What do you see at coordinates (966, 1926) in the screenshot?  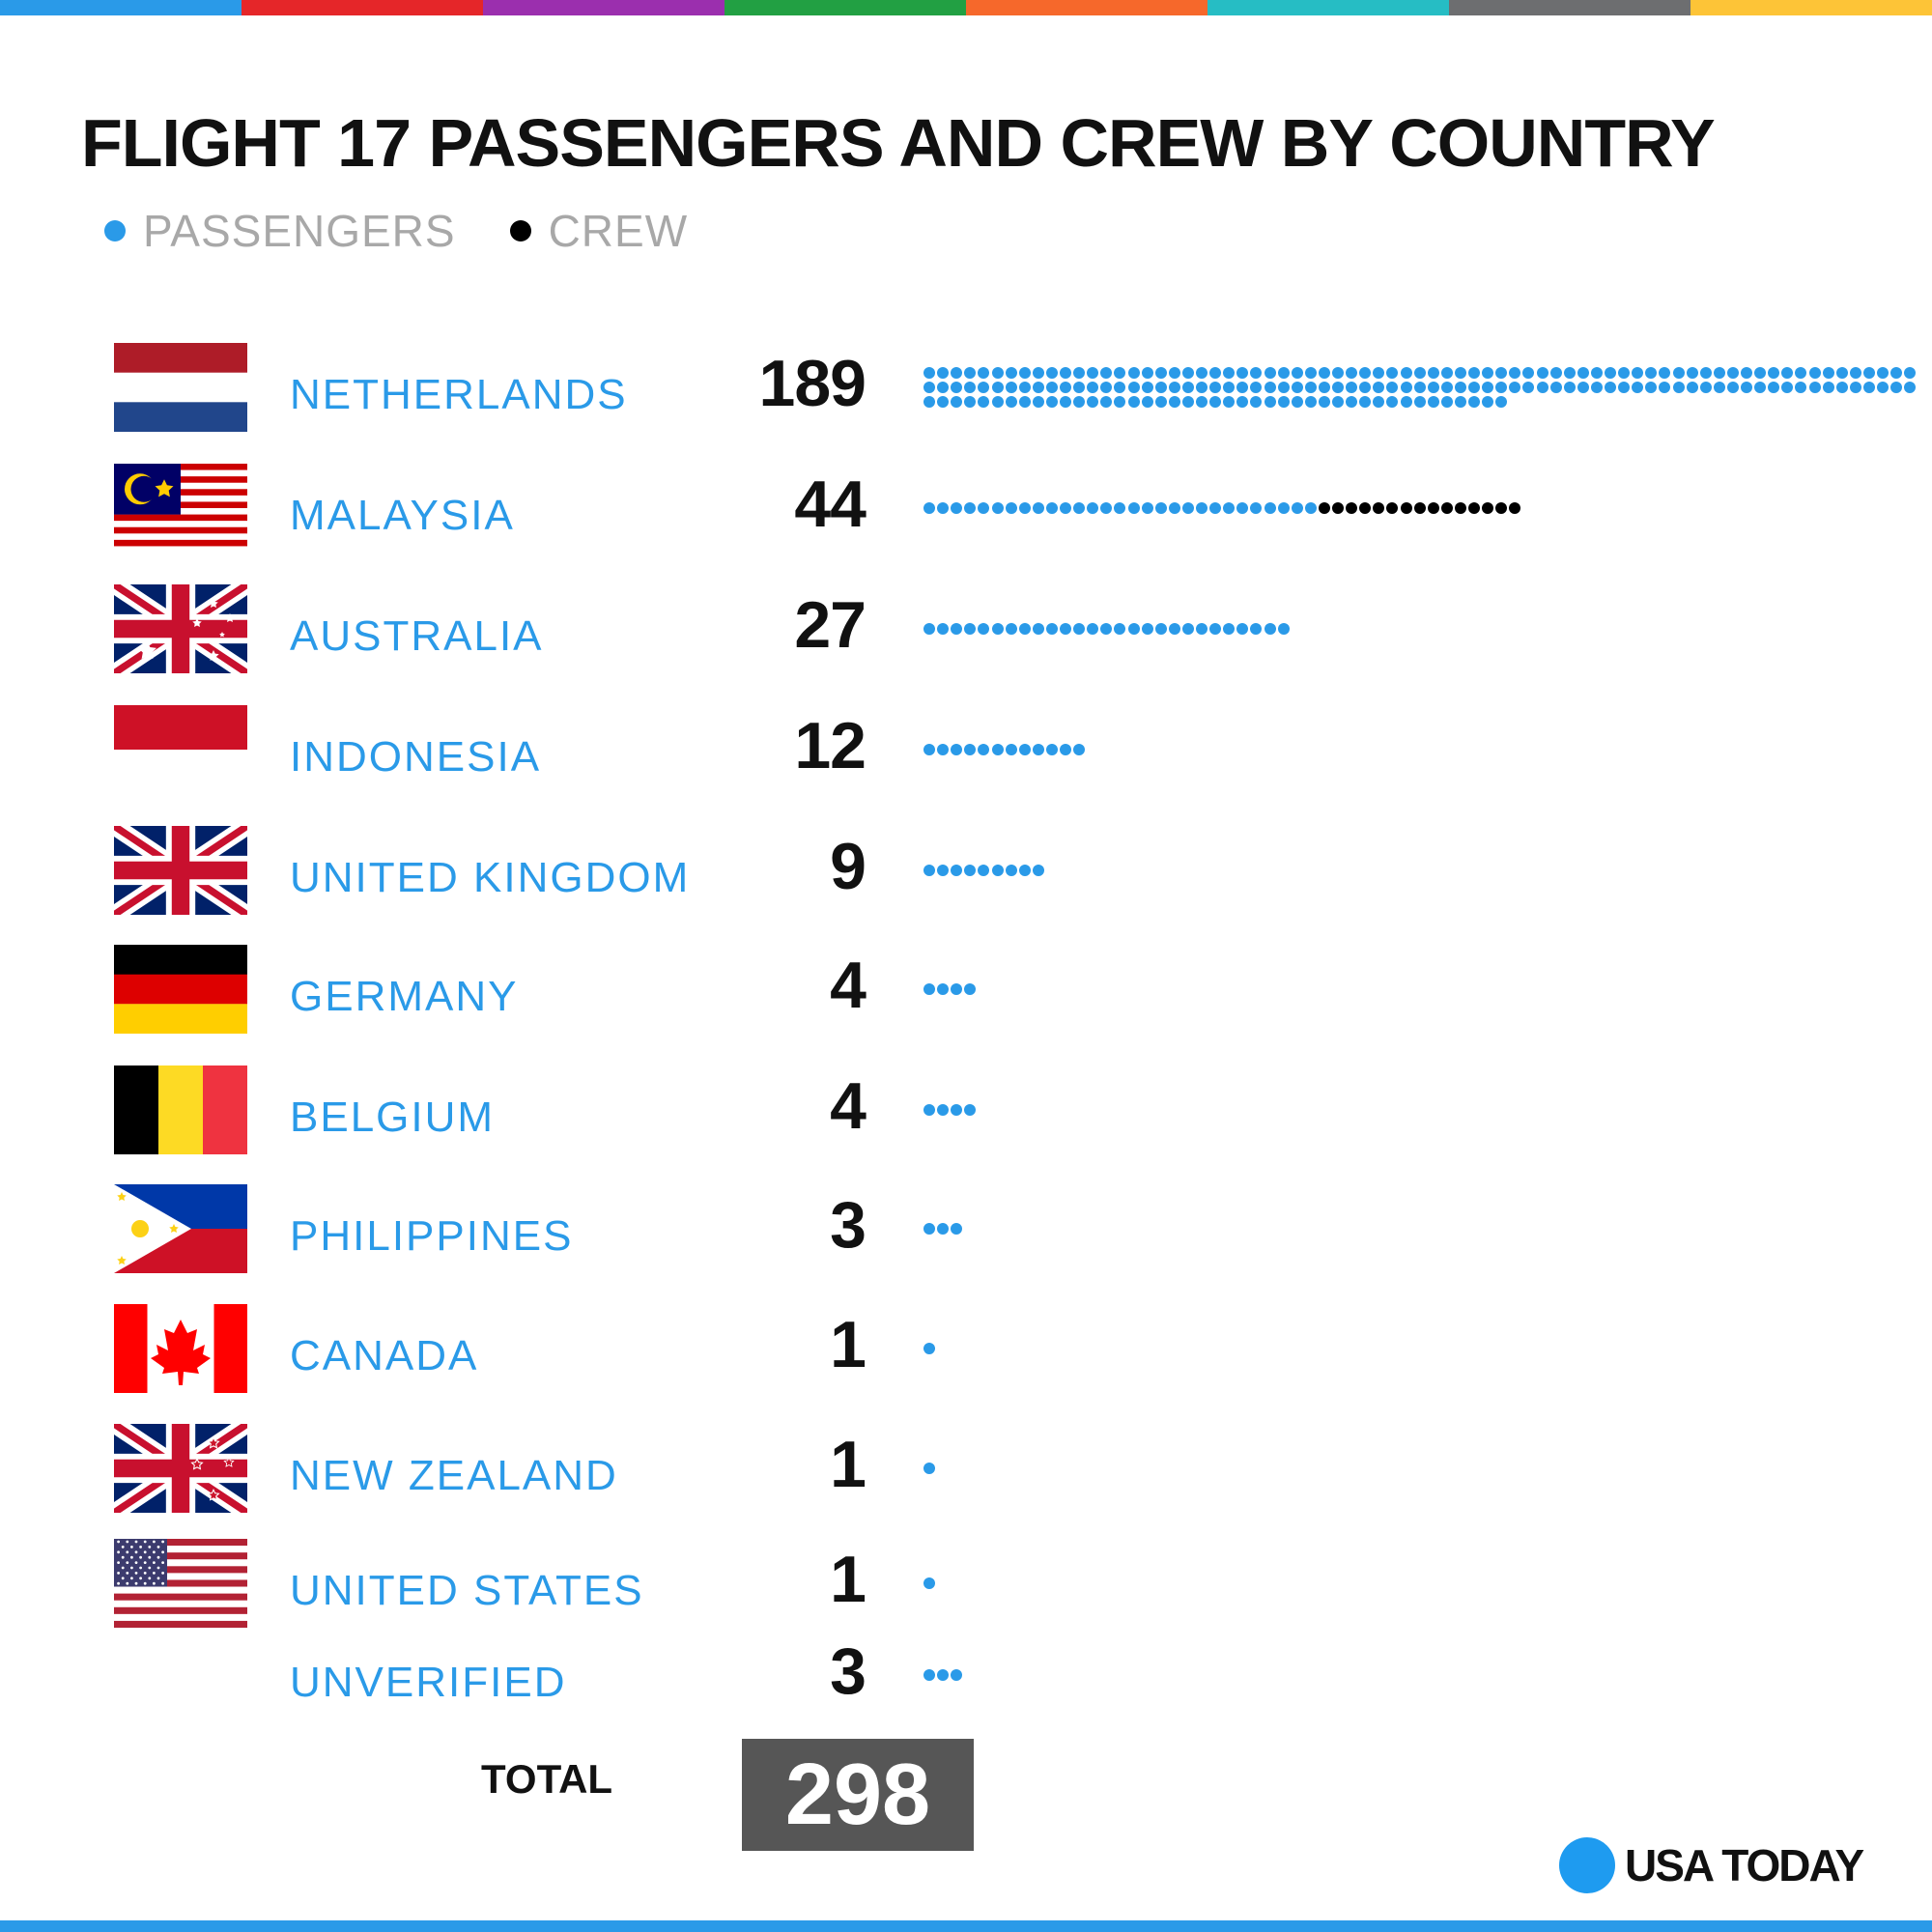 I see `bottom-color-bar` at bounding box center [966, 1926].